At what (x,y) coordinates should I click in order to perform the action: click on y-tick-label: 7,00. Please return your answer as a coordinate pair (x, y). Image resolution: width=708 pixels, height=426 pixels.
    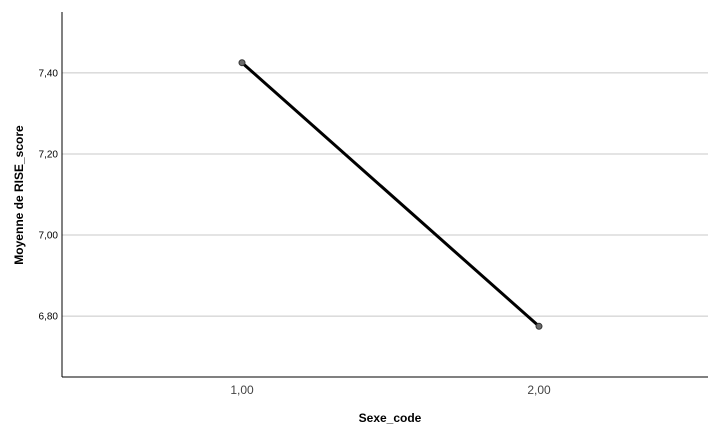
    Looking at the image, I should click on (49, 236).